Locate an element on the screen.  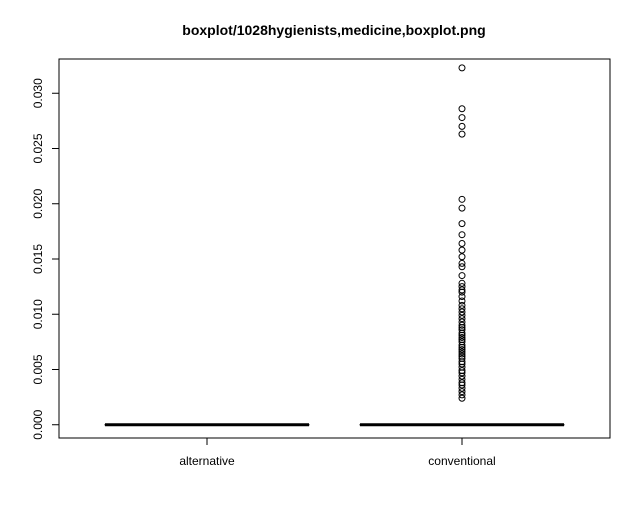
x-tick-label: alternative is located at coordinates (207, 461).